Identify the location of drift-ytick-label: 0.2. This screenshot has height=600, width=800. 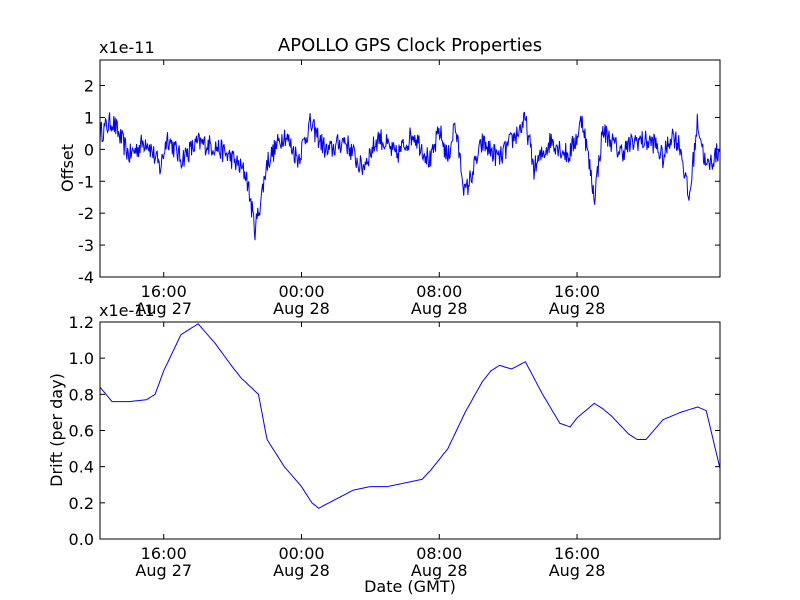
(81, 503).